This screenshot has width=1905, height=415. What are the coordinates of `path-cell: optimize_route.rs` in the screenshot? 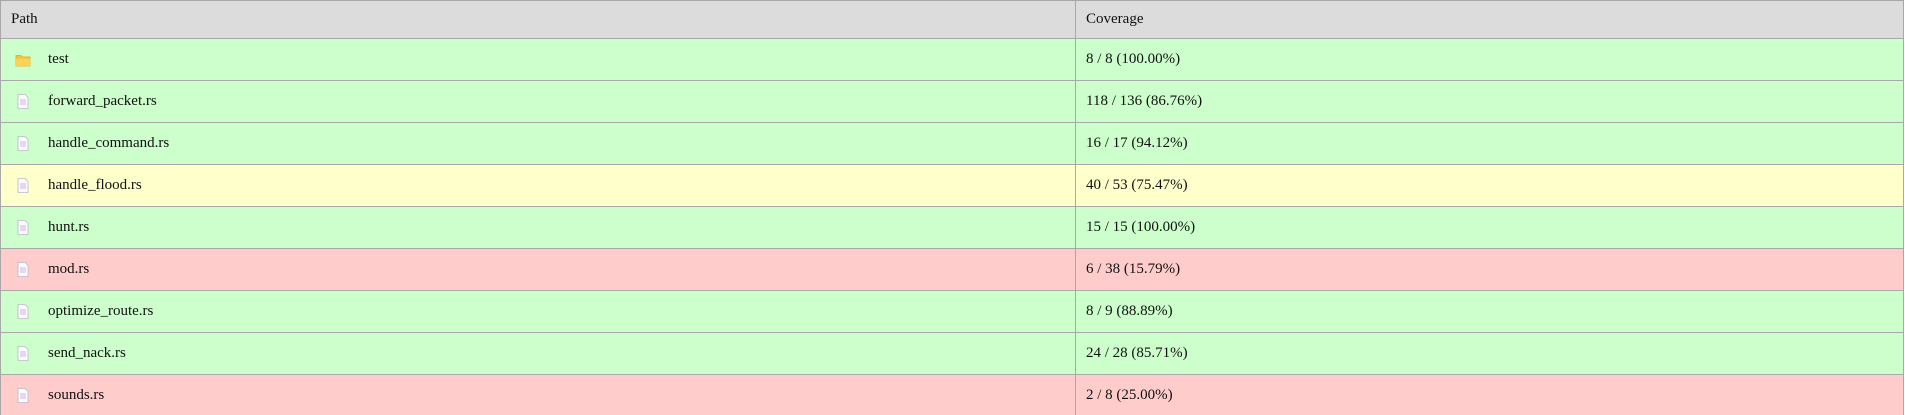 It's located at (538, 311).